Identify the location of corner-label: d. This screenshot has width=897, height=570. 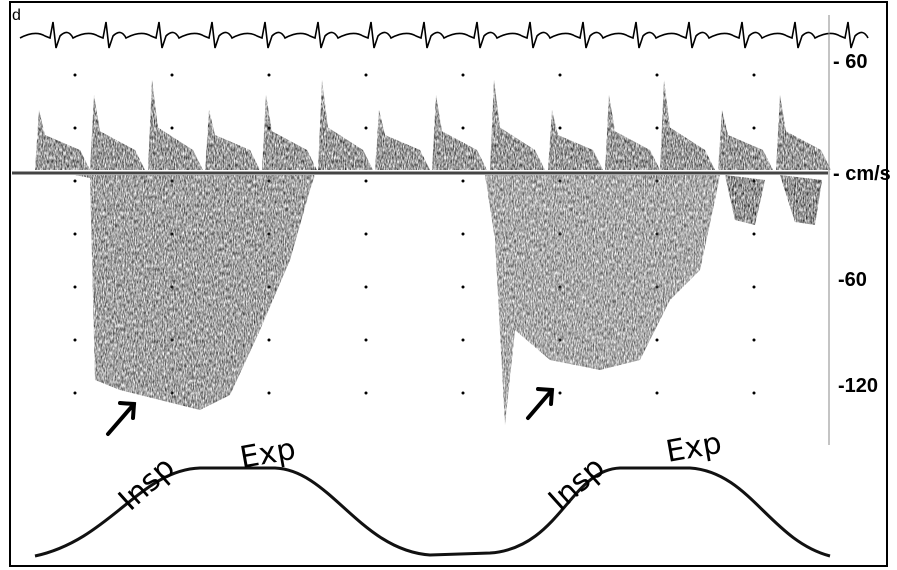
(16, 15).